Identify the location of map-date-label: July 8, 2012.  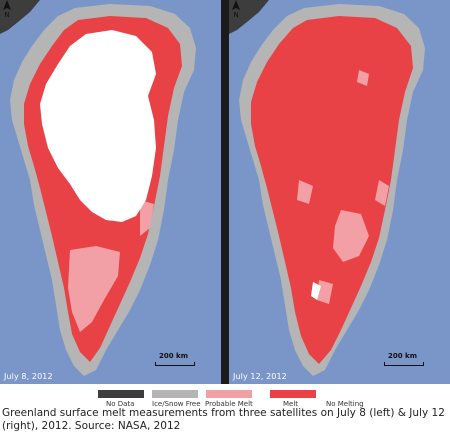
(28, 376).